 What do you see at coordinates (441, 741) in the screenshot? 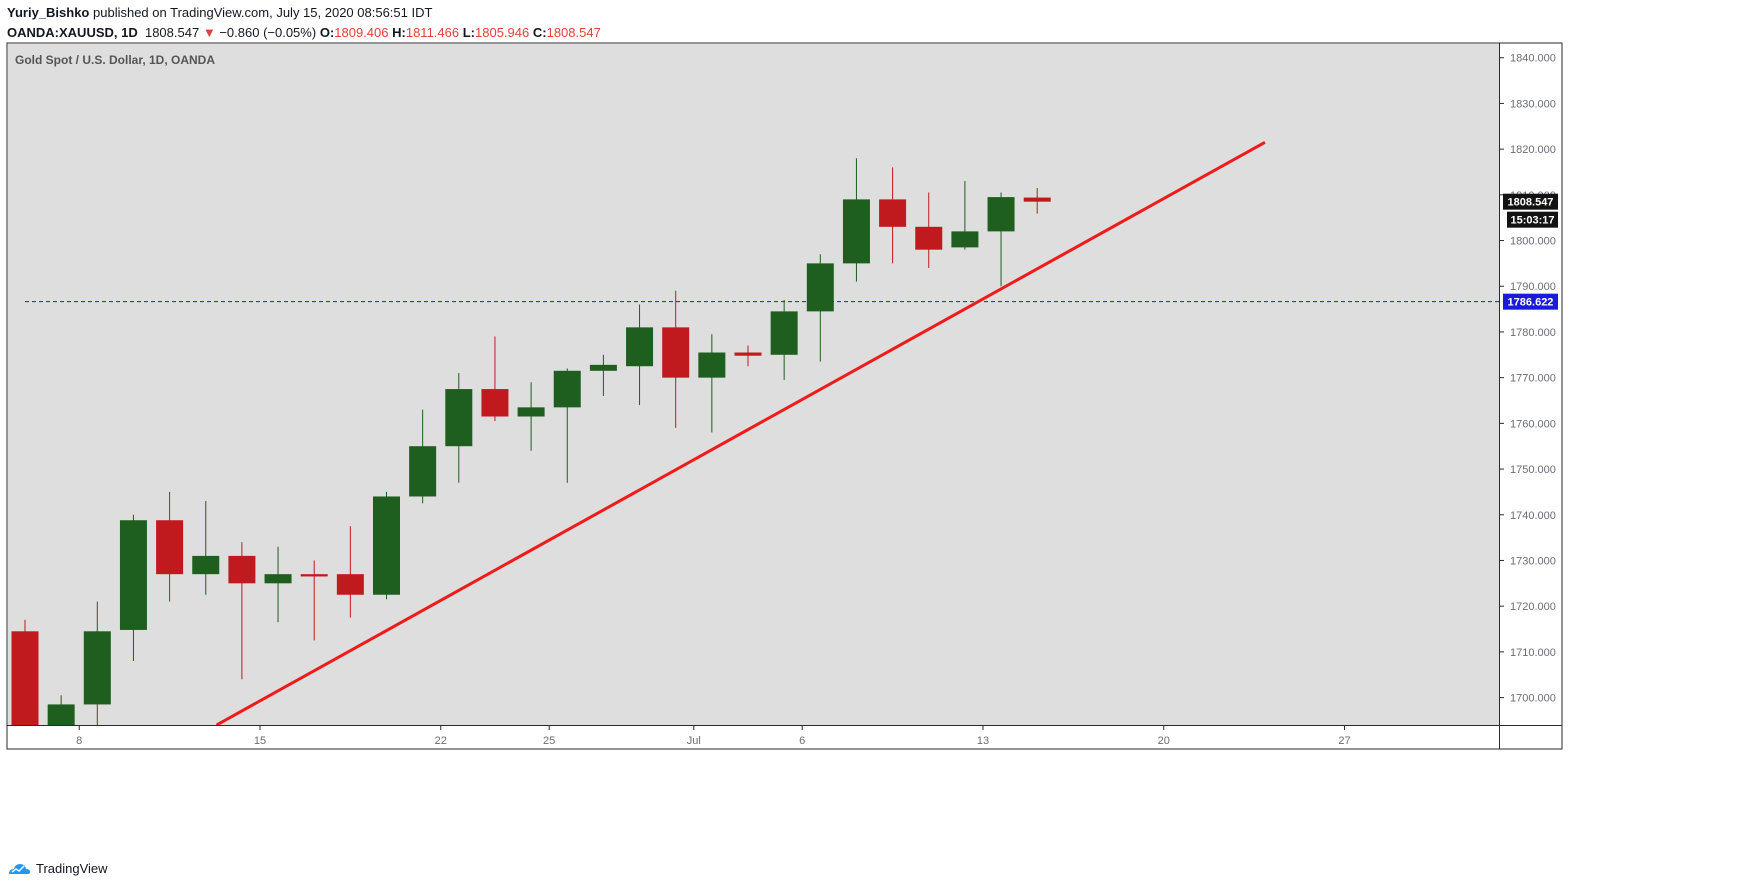
I see `time-tick-label: 22` at bounding box center [441, 741].